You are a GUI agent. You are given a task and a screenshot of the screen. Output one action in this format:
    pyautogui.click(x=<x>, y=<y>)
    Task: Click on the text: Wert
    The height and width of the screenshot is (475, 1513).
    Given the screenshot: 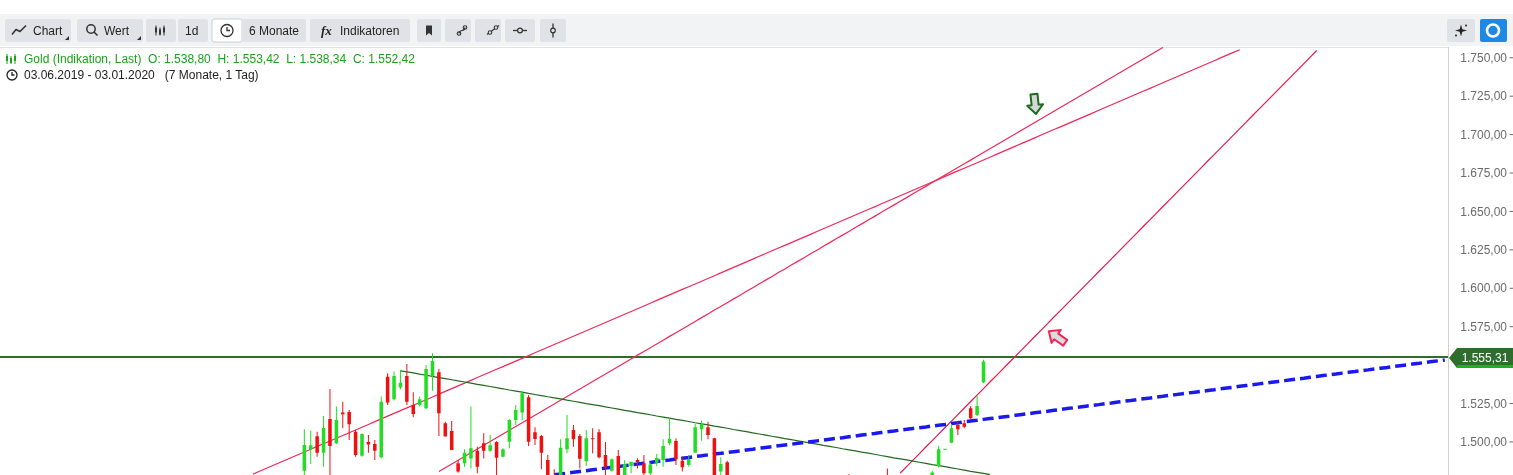 What is the action you would take?
    pyautogui.click(x=117, y=30)
    